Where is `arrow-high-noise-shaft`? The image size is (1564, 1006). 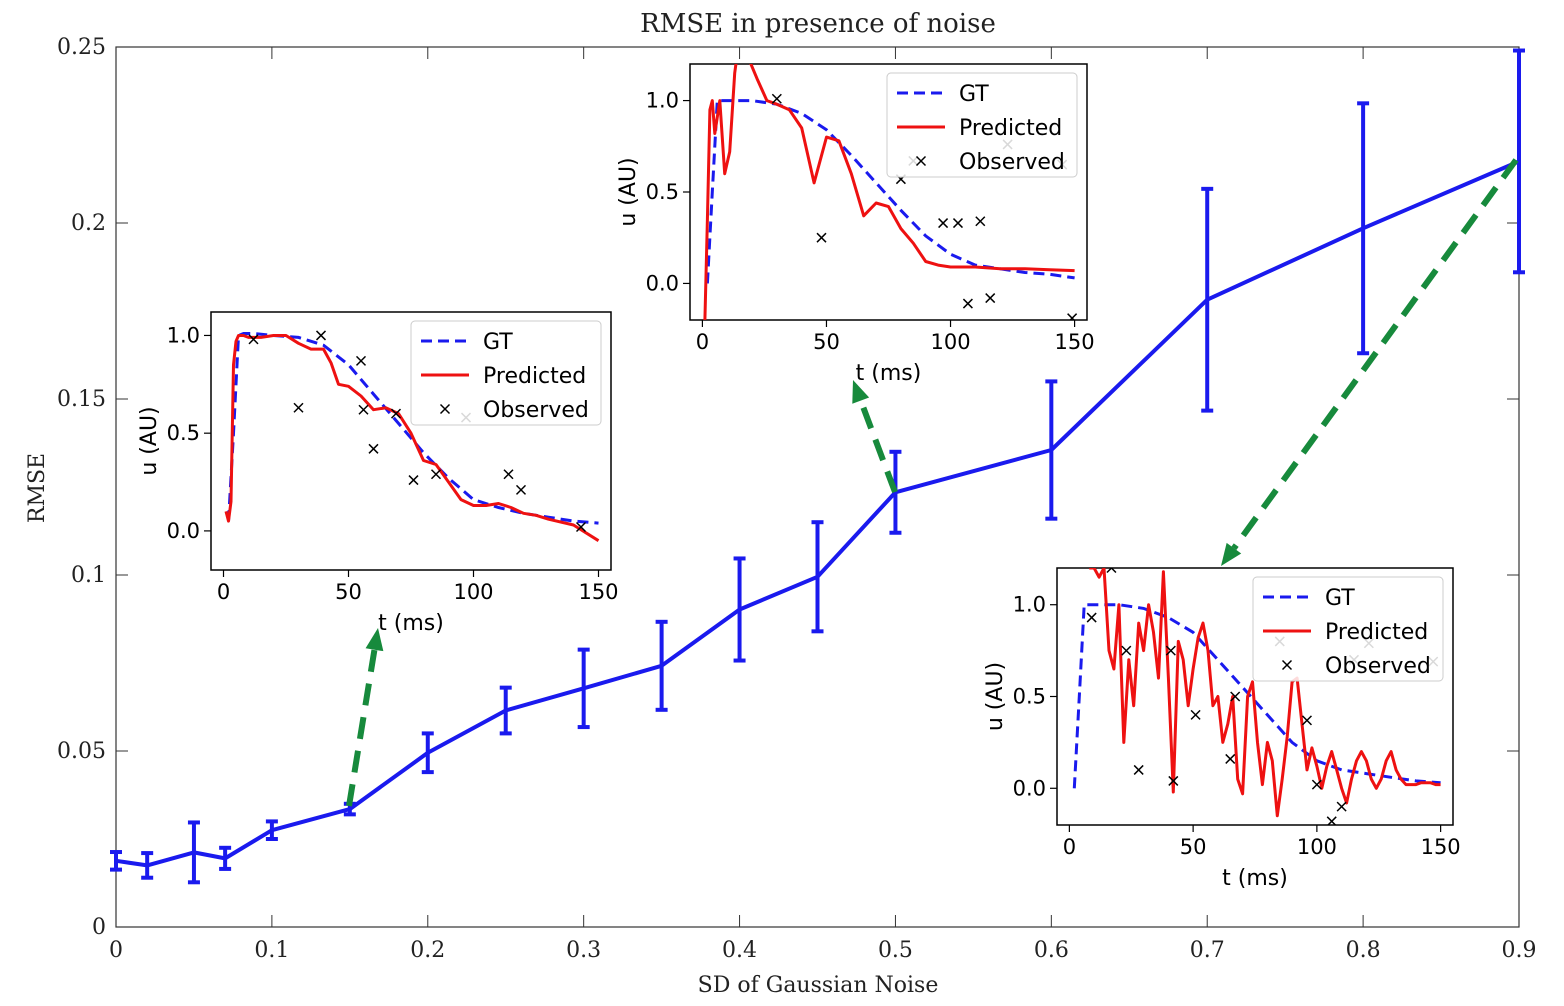
arrow-high-noise-shaft is located at coordinates (1375, 354).